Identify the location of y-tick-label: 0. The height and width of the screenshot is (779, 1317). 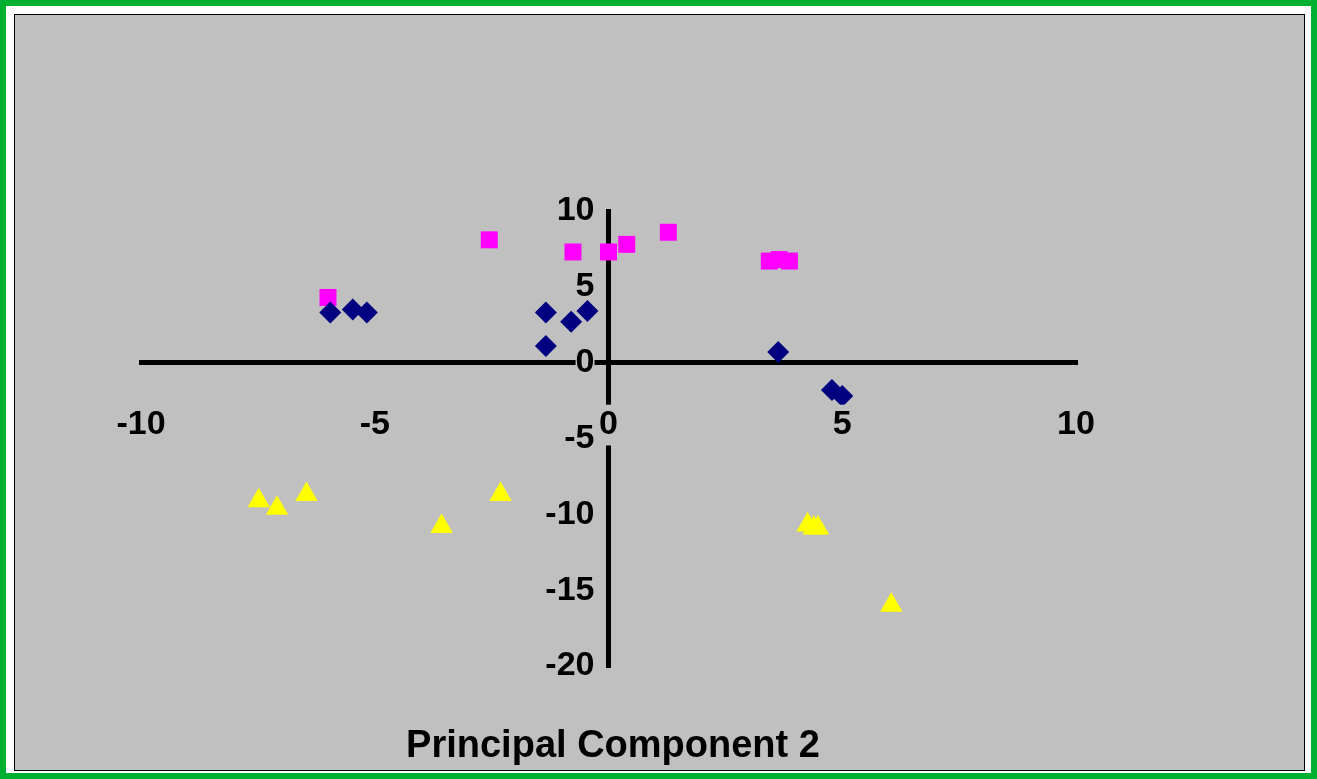
(585, 360).